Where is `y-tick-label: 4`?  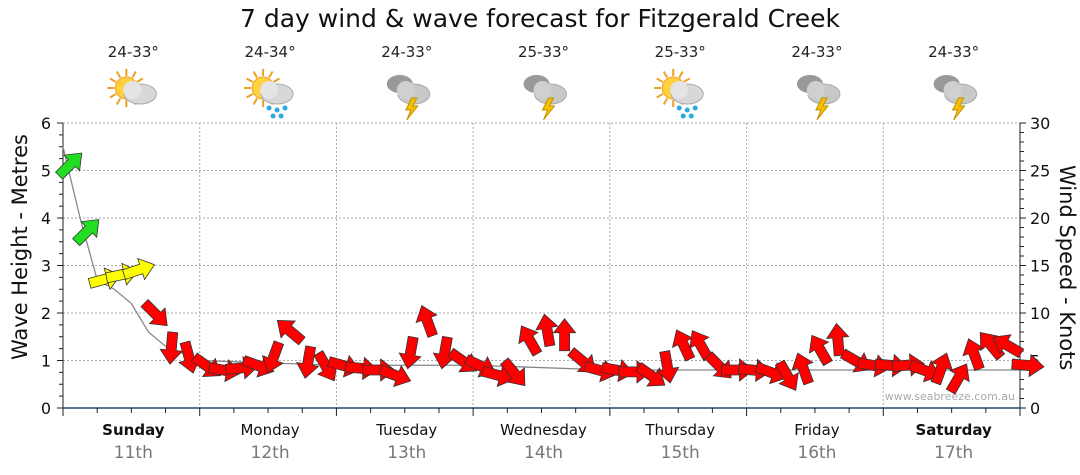
y-tick-label: 4 is located at coordinates (46, 218).